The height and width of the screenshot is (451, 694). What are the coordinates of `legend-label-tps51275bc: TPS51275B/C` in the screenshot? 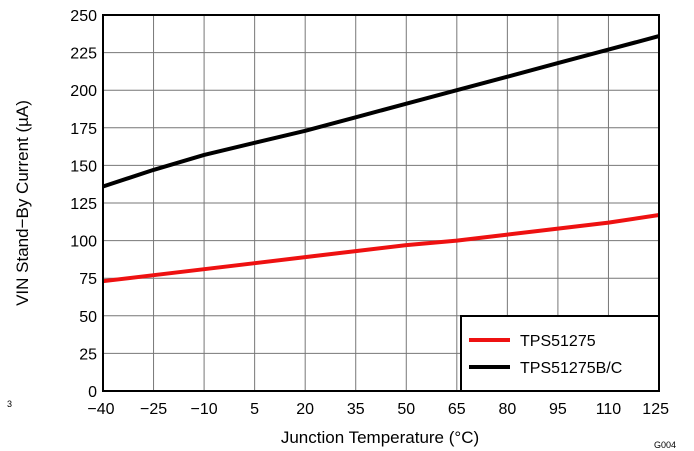 It's located at (571, 368).